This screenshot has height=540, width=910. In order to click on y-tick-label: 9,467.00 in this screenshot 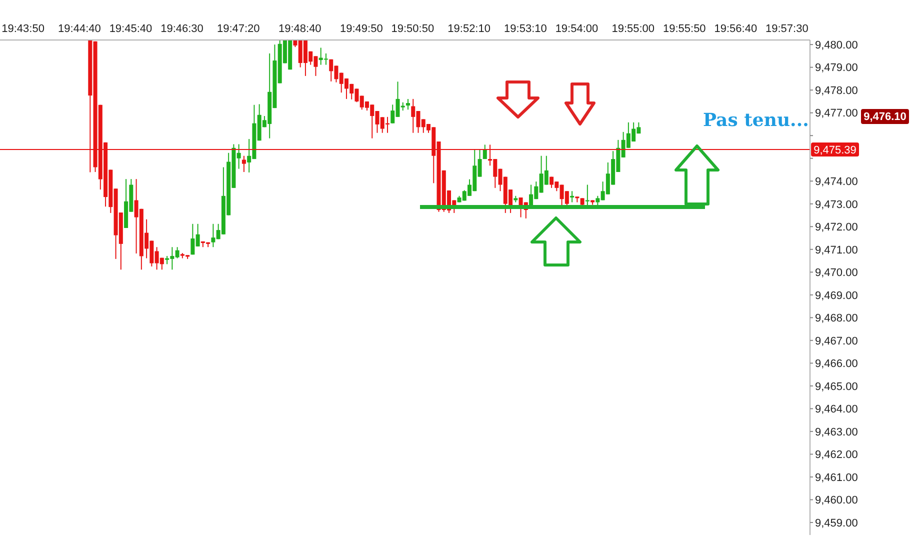, I will do `click(836, 341)`.